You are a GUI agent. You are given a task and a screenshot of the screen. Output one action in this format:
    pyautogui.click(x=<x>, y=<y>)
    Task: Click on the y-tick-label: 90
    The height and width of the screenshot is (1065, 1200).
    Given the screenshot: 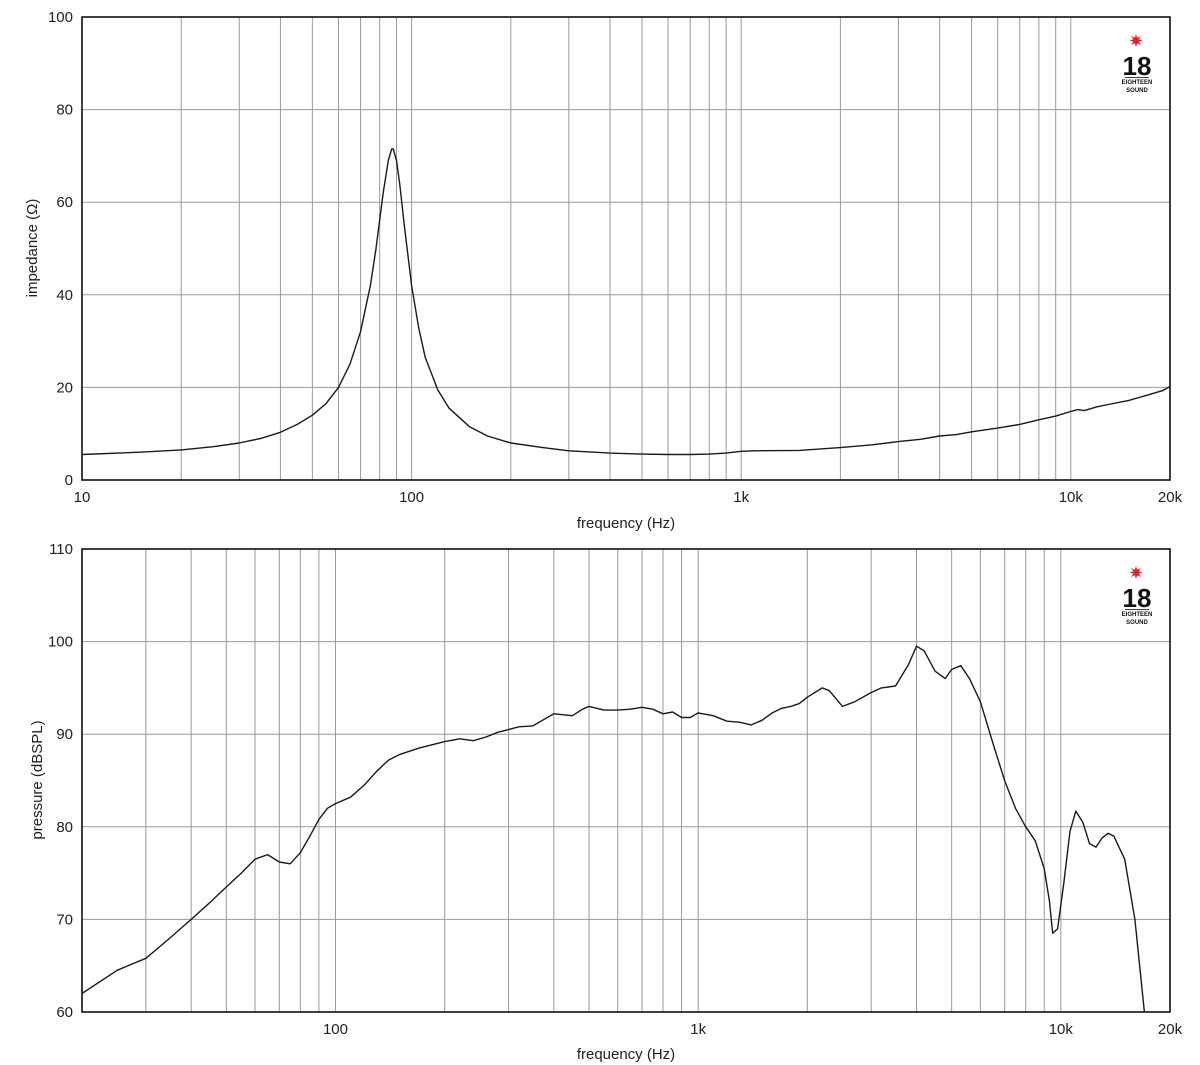 What is the action you would take?
    pyautogui.click(x=64, y=734)
    